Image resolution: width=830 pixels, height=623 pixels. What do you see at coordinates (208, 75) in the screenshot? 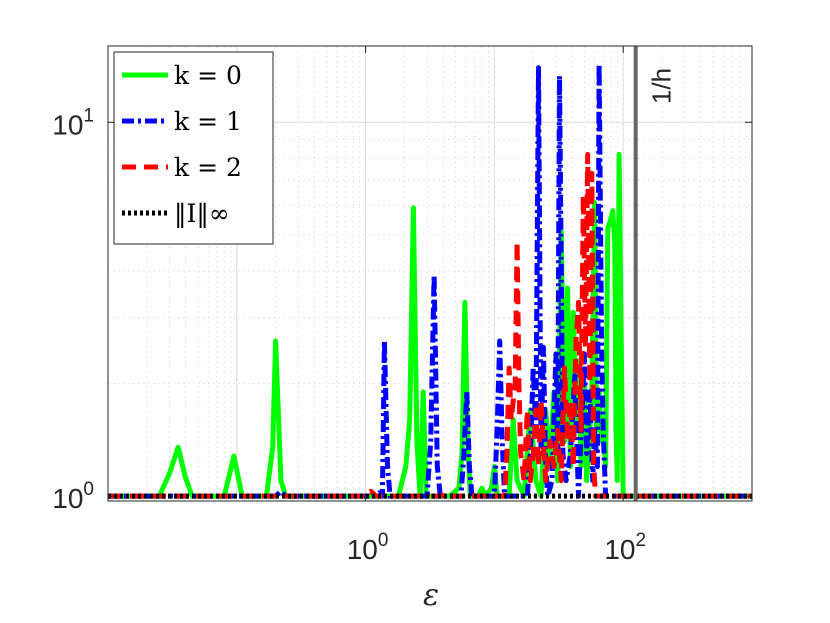
I see `legend-label-0: k = 0` at bounding box center [208, 75].